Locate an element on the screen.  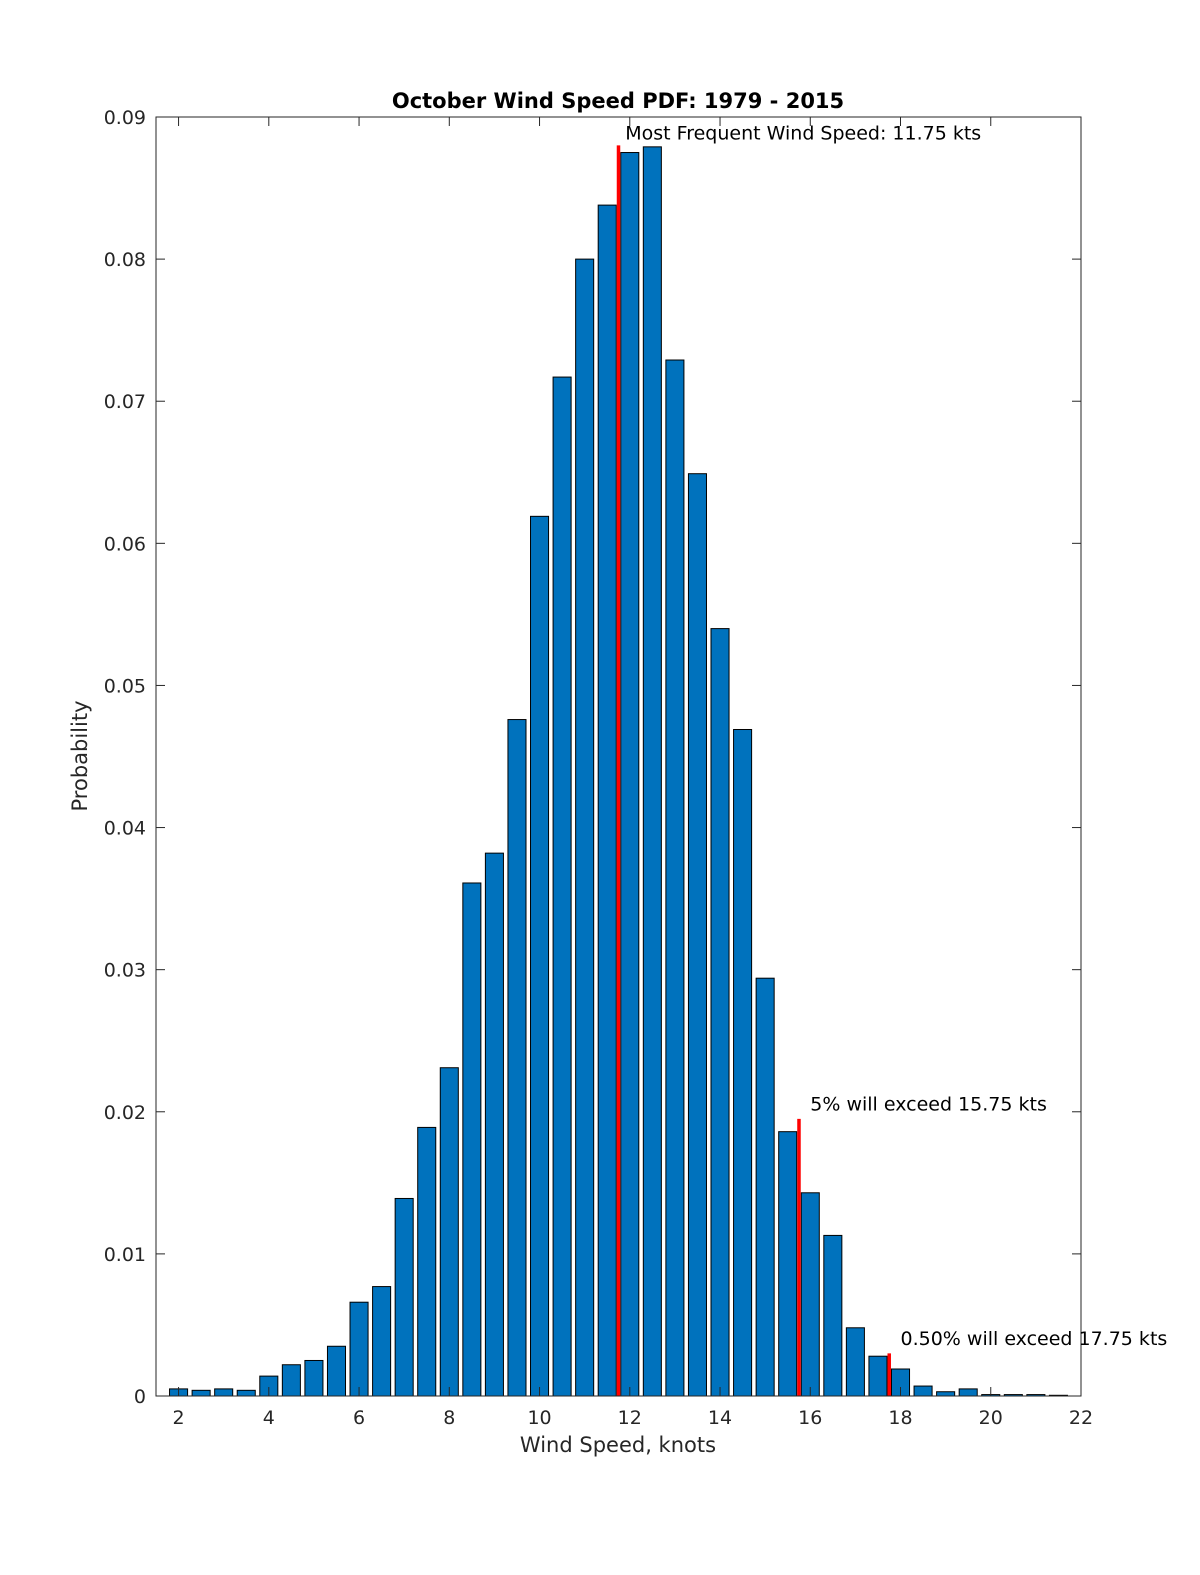
x-tick-label: 10 is located at coordinates (539, 1418).